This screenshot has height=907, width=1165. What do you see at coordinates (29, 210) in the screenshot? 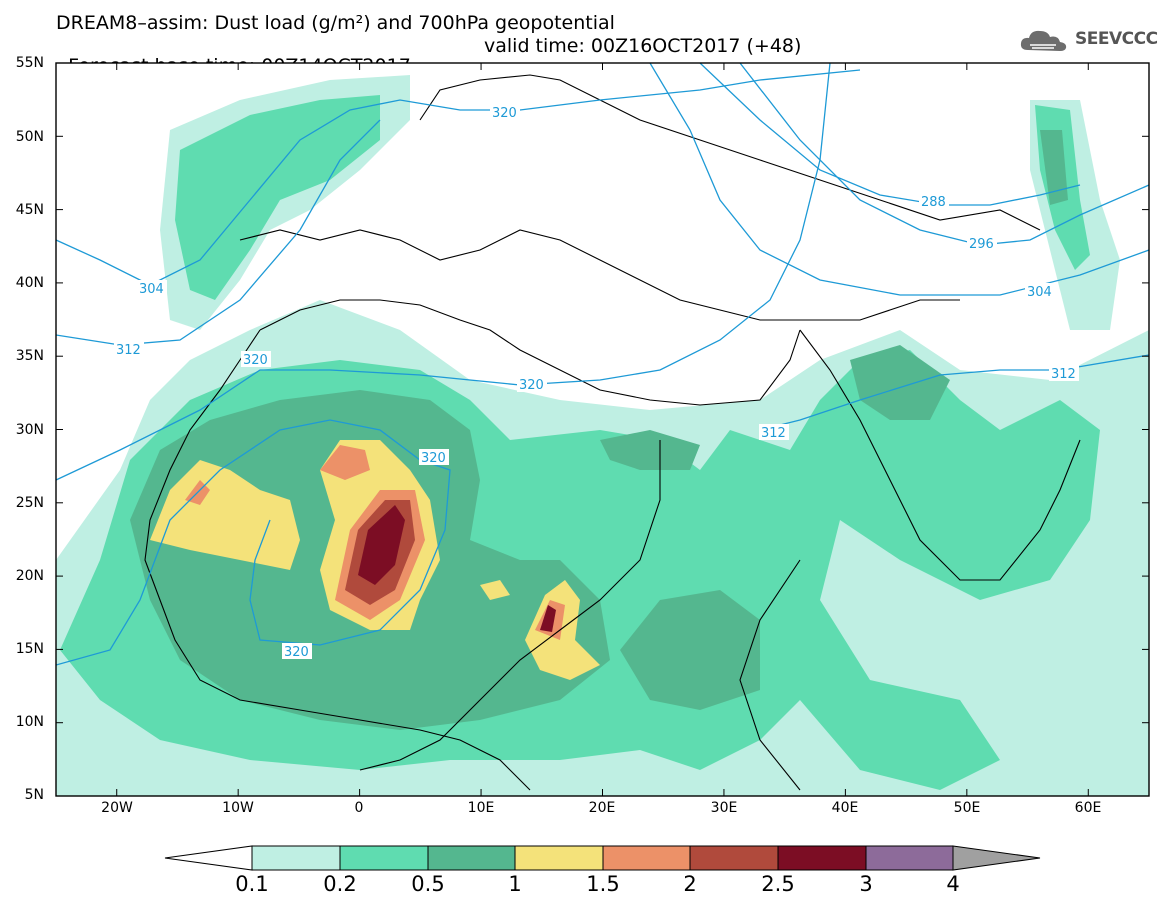
I see `lat-label: 45N` at bounding box center [29, 210].